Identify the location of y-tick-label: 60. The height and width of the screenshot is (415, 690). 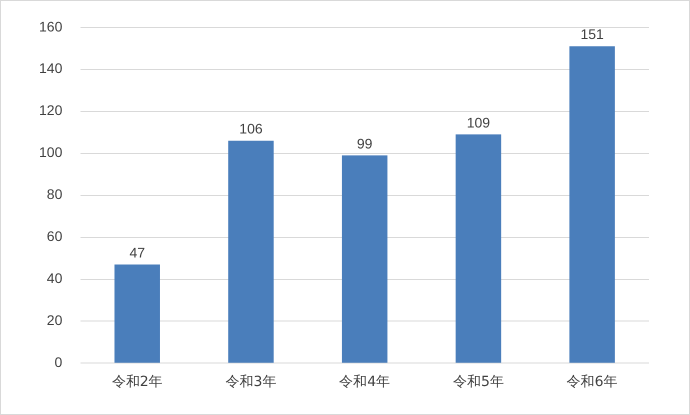
(54, 236).